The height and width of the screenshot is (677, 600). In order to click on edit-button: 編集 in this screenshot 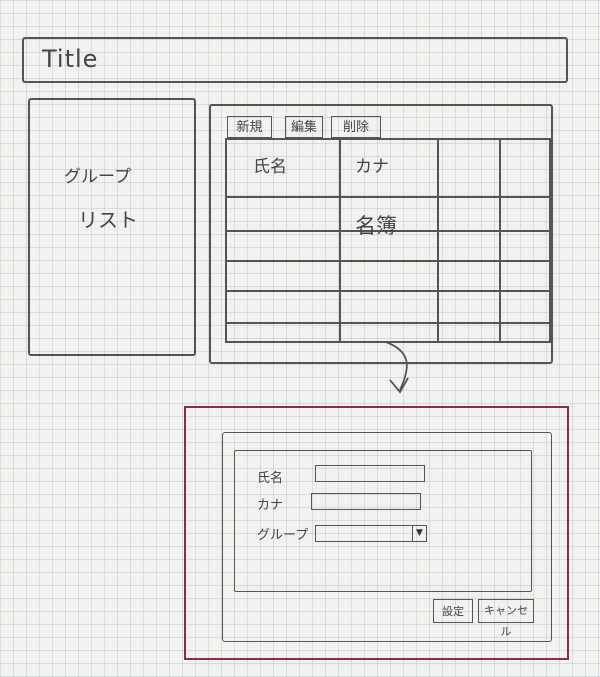, I will do `click(304, 127)`.